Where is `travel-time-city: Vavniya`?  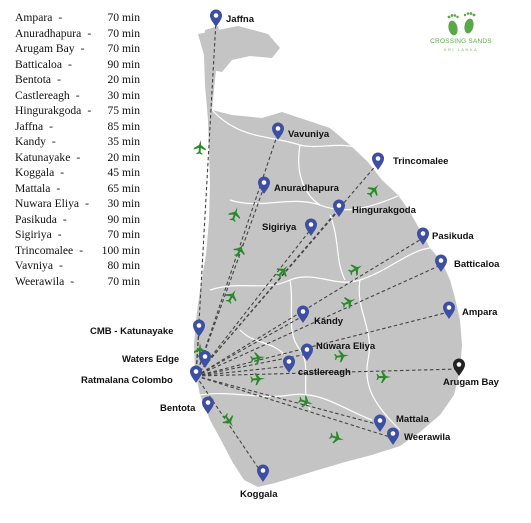
travel-time-city: Vavniya is located at coordinates (34, 265).